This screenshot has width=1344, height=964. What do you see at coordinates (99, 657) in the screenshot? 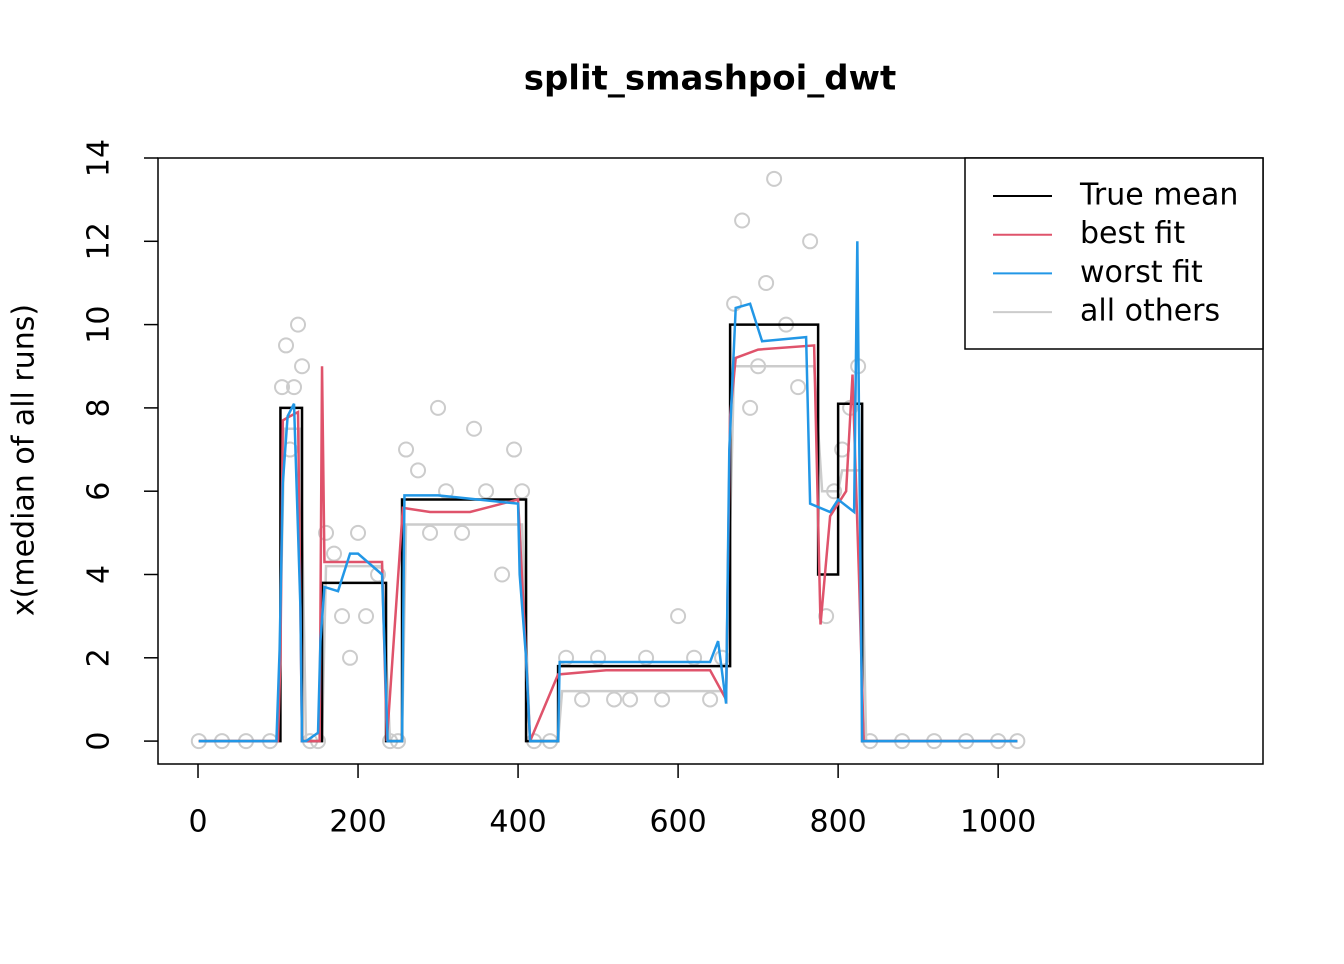
I see `y-tick-label: 2` at bounding box center [99, 657].